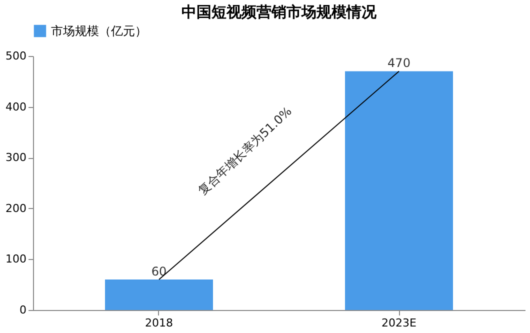 The height and width of the screenshot is (333, 530). Describe the element at coordinates (16, 259) in the screenshot. I see `y-tick-label: 100` at that location.